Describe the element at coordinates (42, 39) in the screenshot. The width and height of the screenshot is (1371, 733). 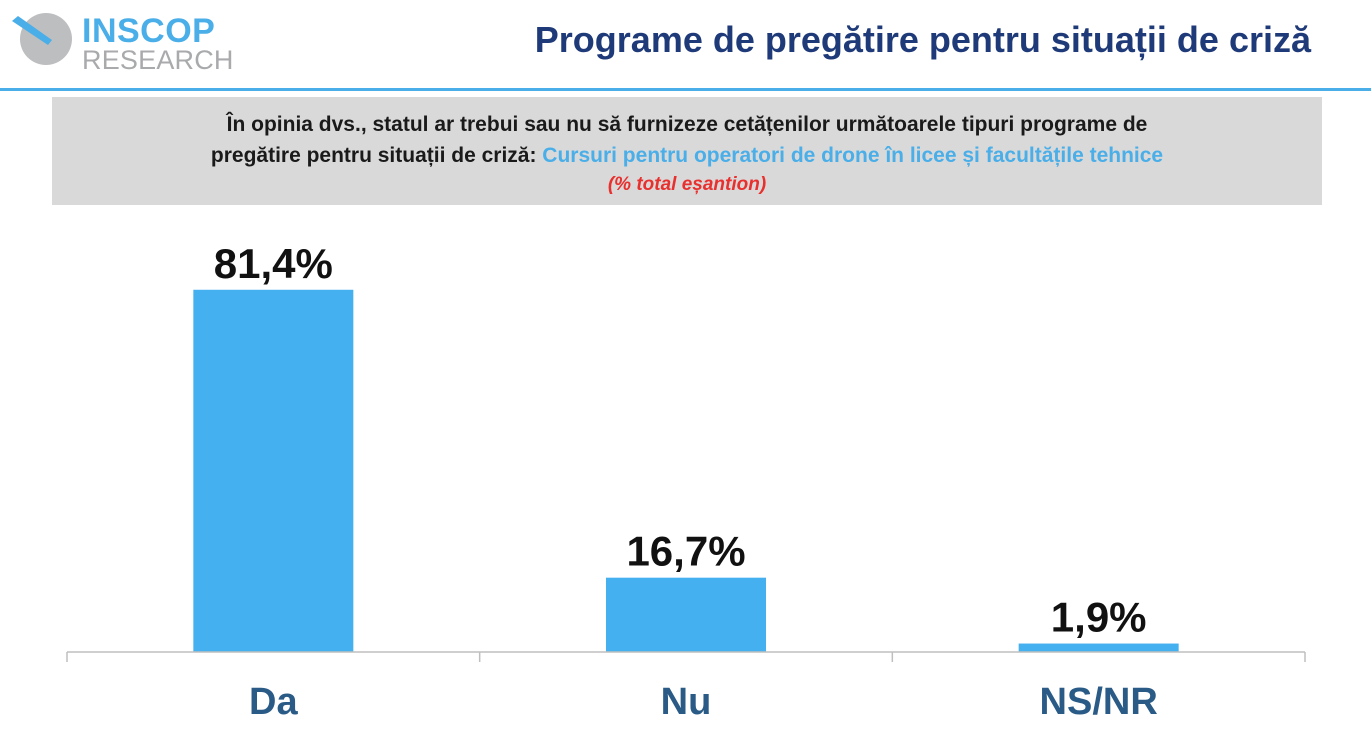
I see `logo-mark-icon` at that location.